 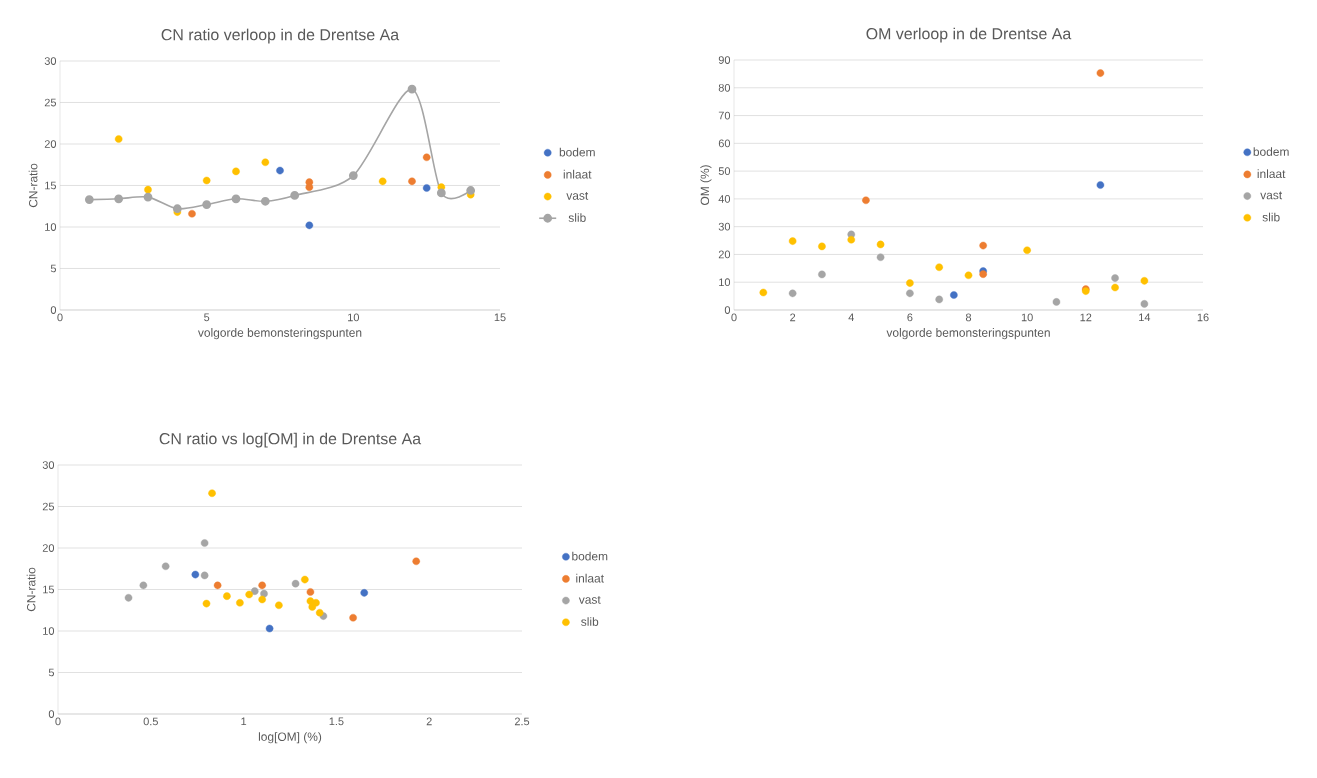 I want to click on y-axis-title: OM (%), so click(x=706, y=185).